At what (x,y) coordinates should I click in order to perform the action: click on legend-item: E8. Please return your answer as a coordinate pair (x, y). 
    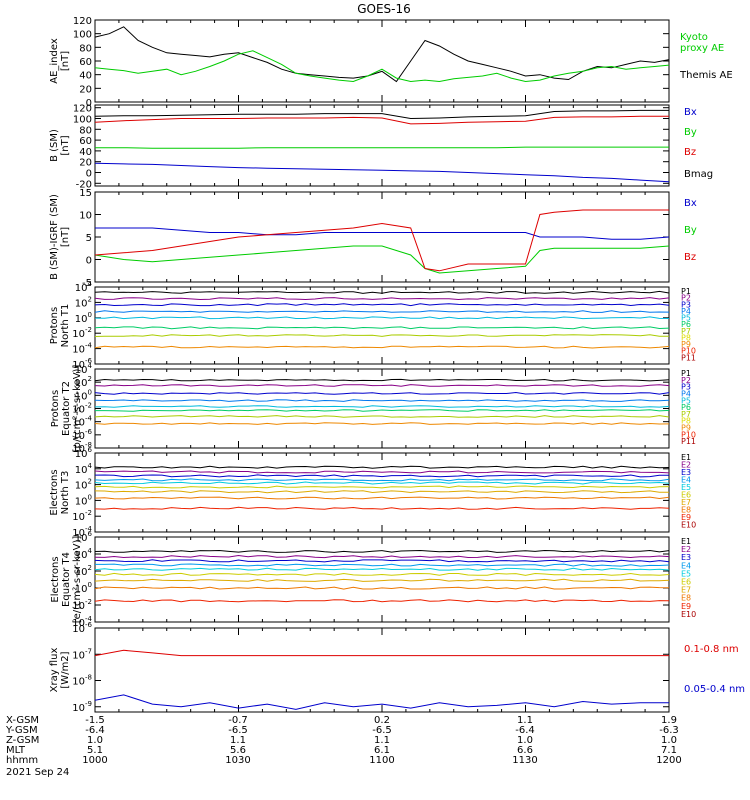
    Looking at the image, I should click on (686, 598).